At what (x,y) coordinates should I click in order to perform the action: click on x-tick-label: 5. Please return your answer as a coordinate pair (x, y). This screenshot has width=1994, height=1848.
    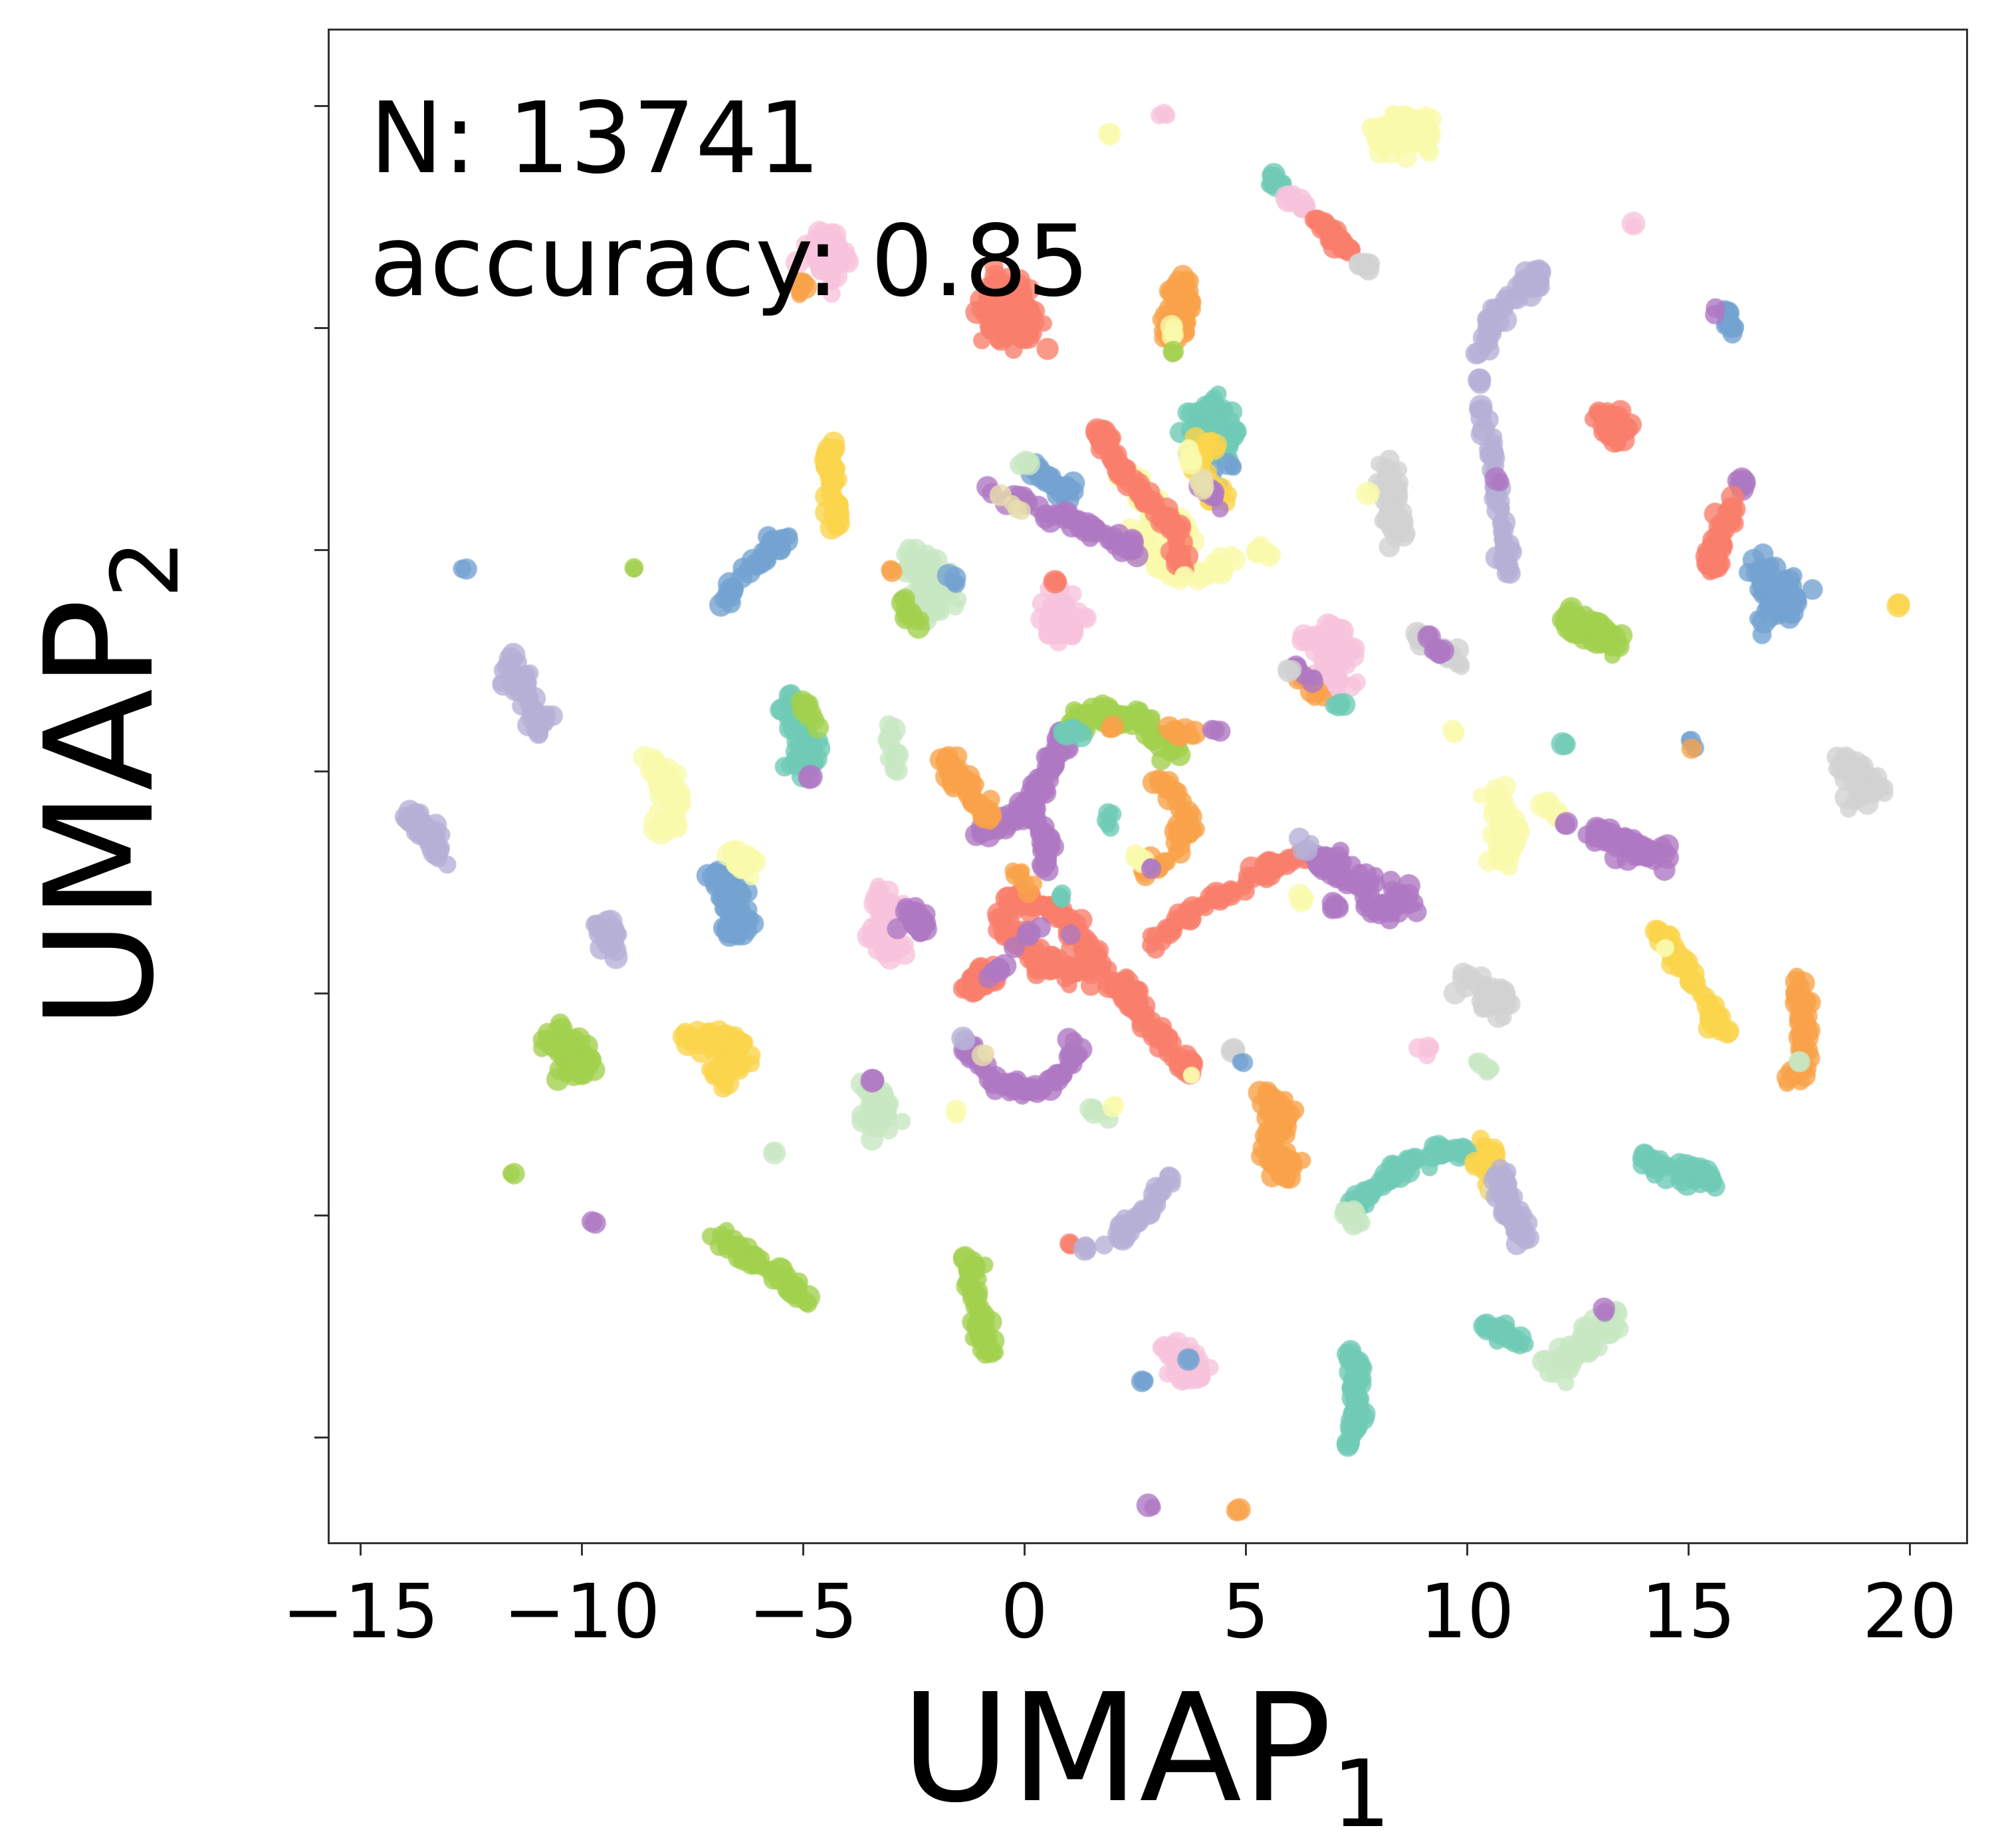
    Looking at the image, I should click on (1246, 1612).